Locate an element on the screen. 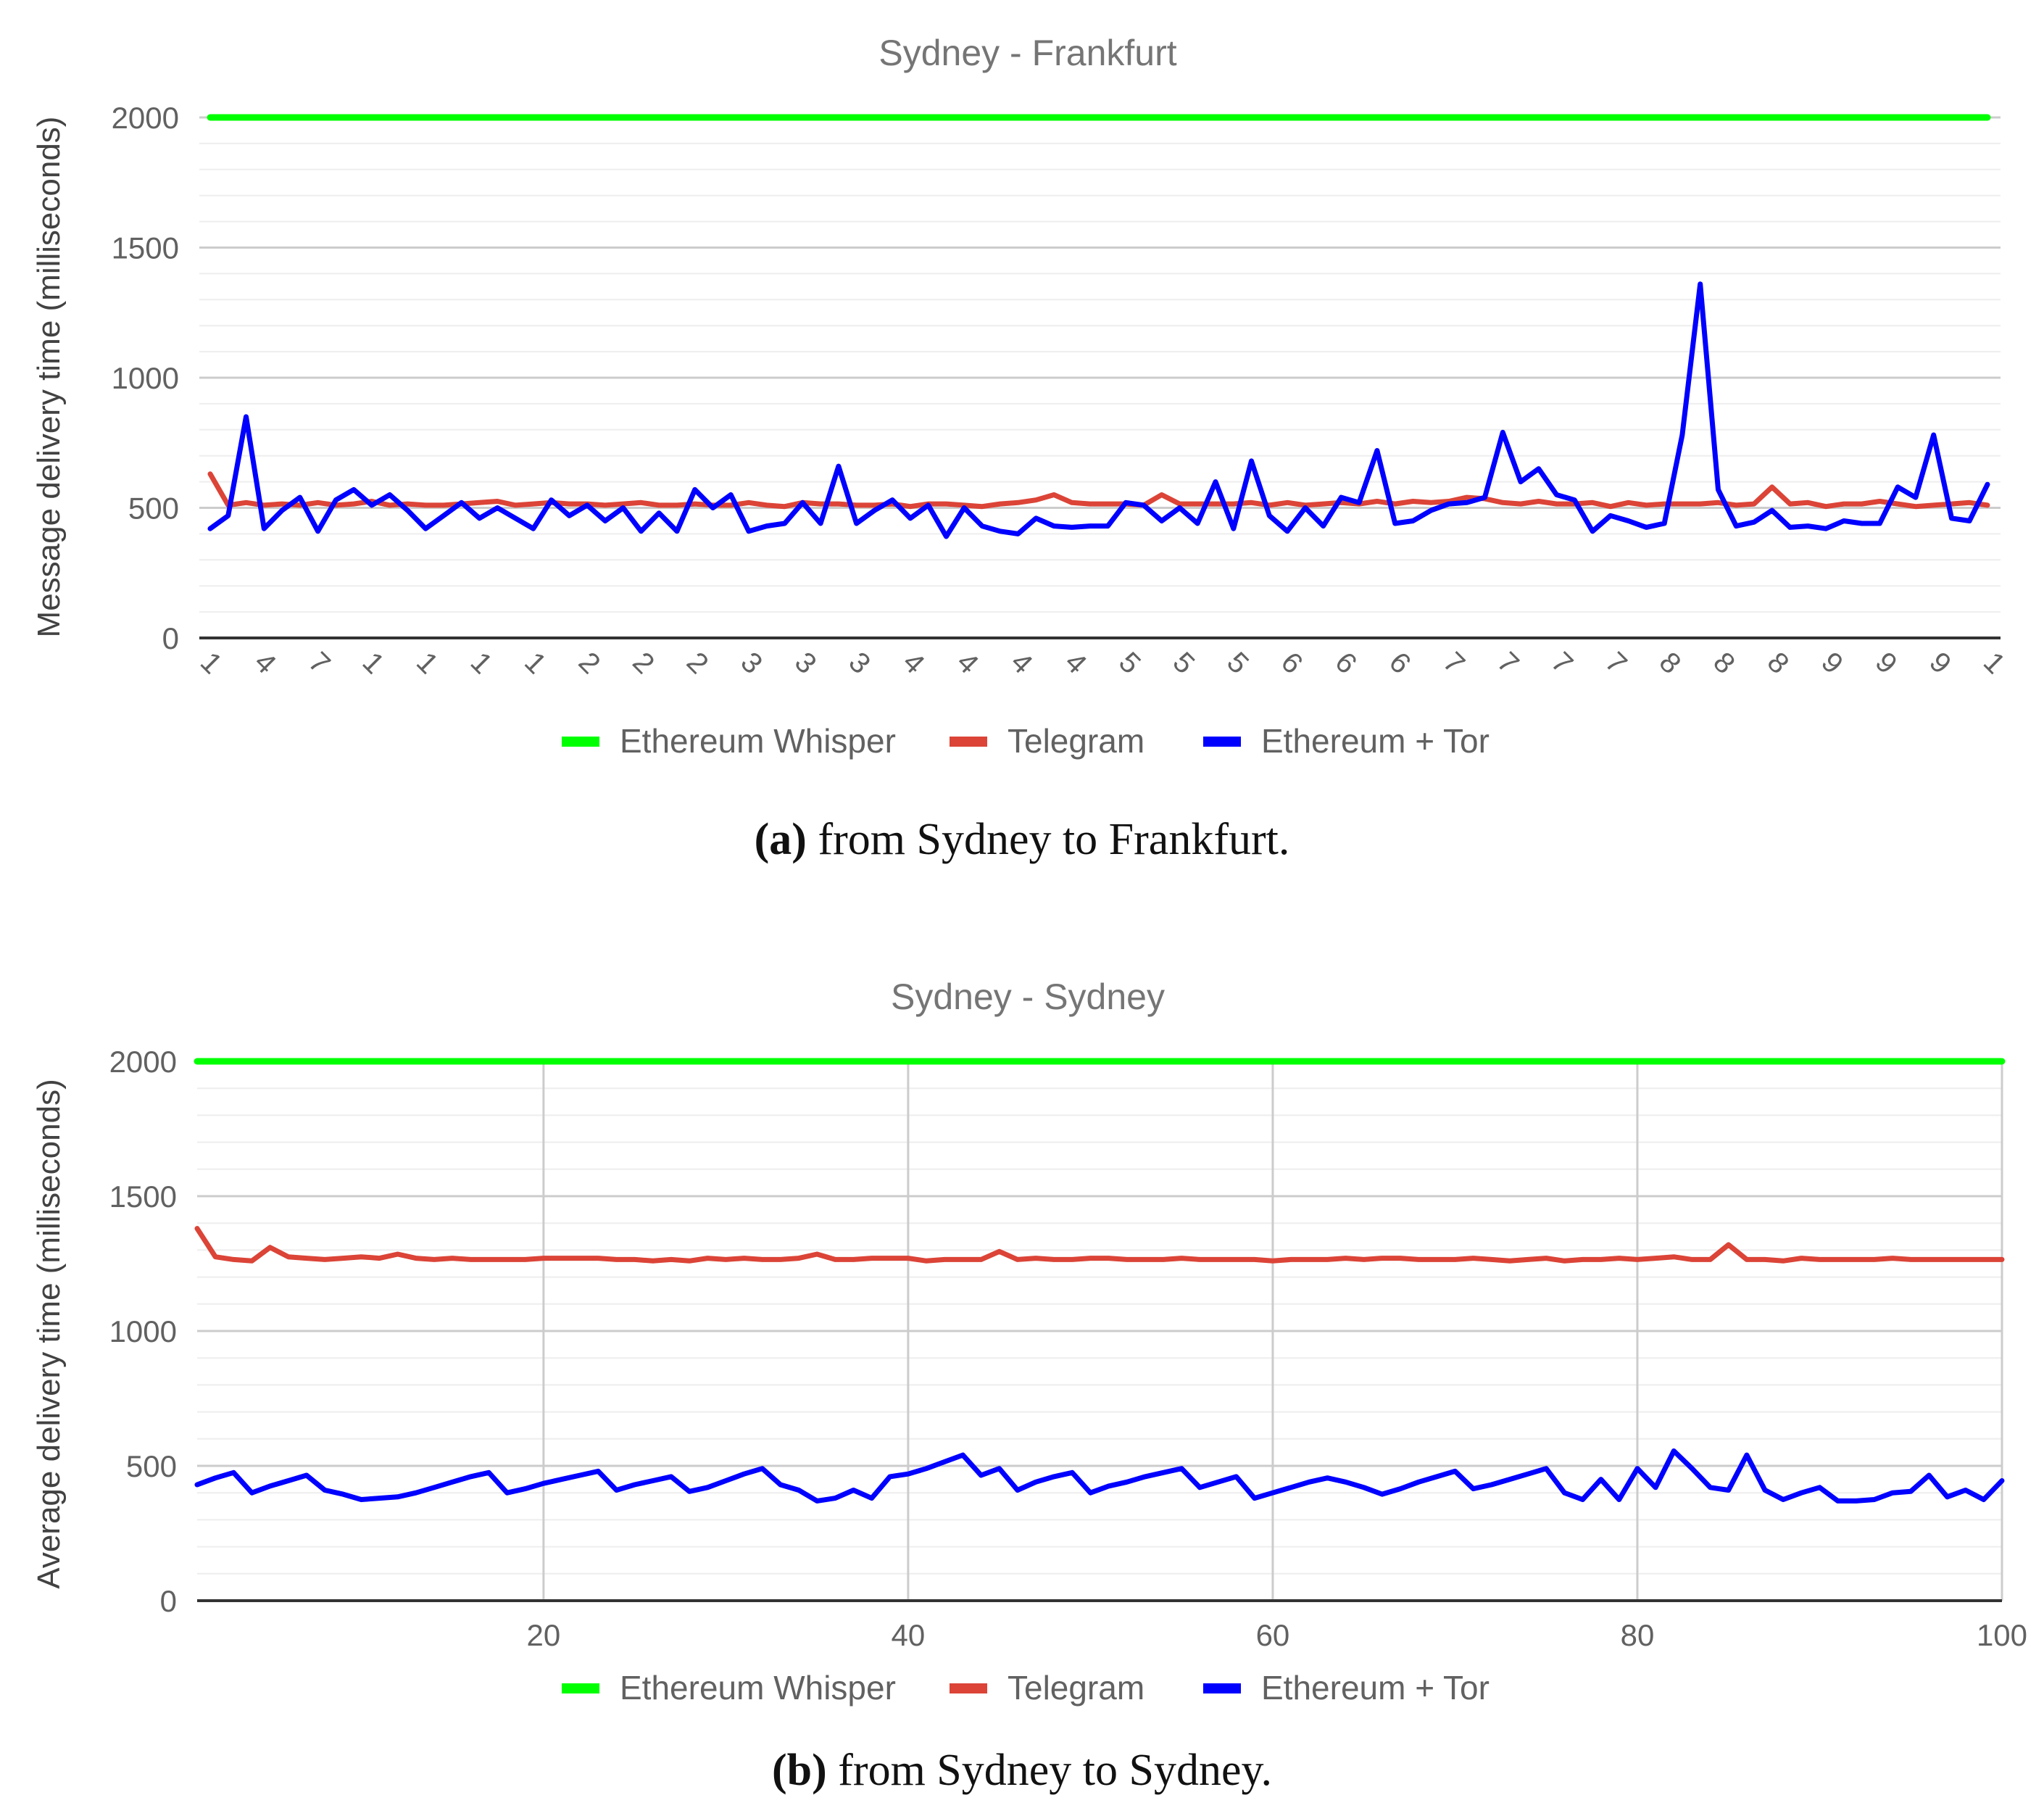 The width and height of the screenshot is (2044, 1816). x-tick-label: 80 is located at coordinates (1638, 1635).